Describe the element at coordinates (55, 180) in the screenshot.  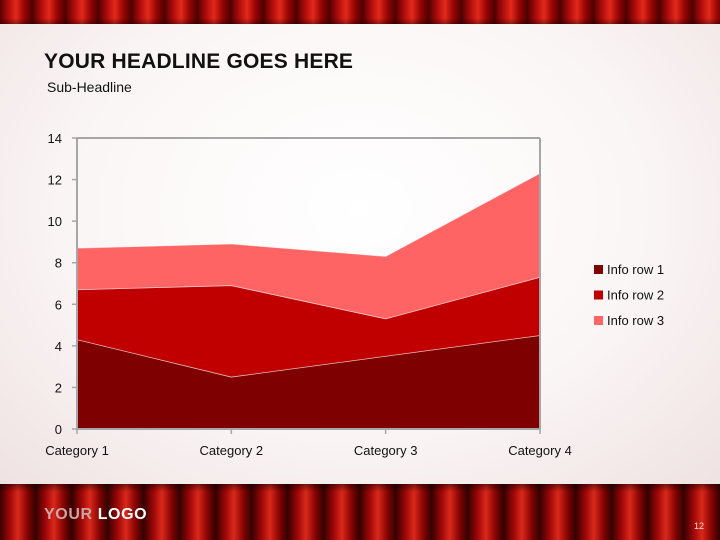
I see `y-tick-label: 12` at that location.